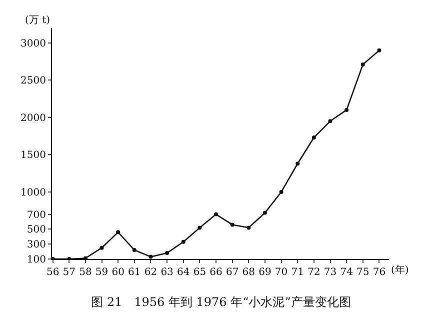 The width and height of the screenshot is (431, 331). I want to click on x-tick-label: 61, so click(134, 272).